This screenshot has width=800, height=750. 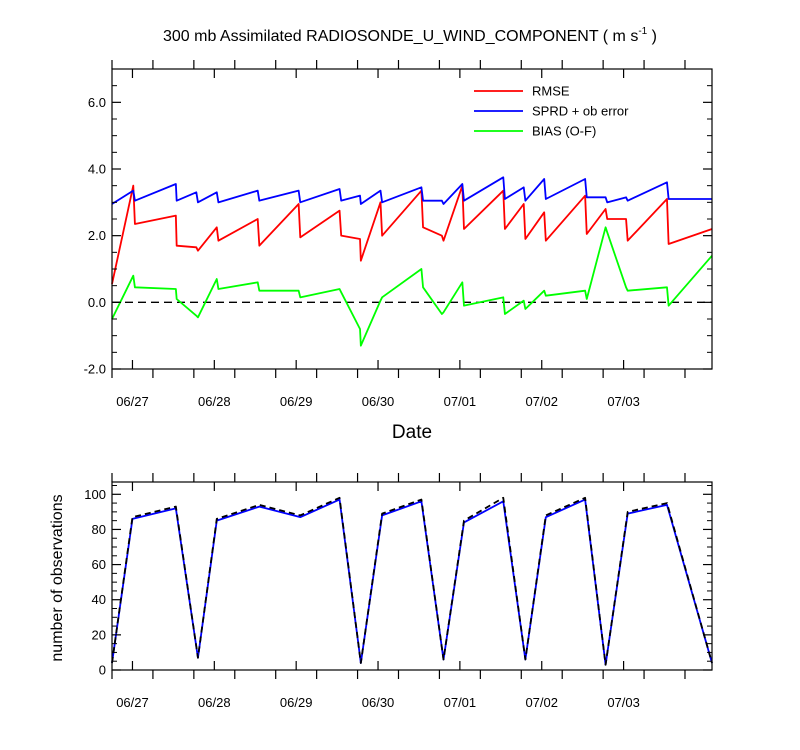 I want to click on top-xtick-label: 06/28, so click(x=214, y=401).